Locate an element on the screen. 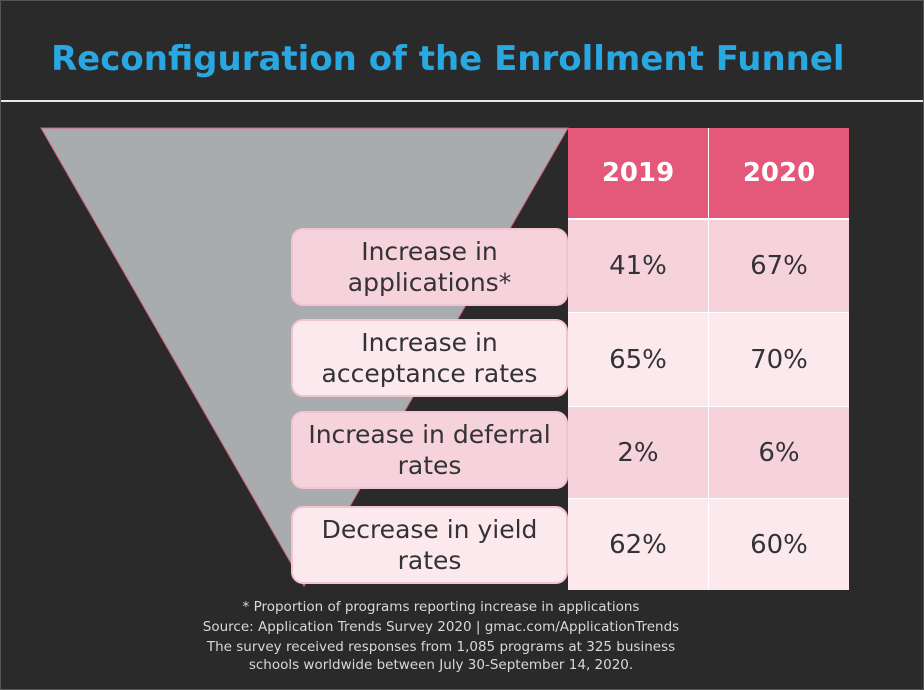  value-cell-2019-row3: 2% is located at coordinates (638, 452).